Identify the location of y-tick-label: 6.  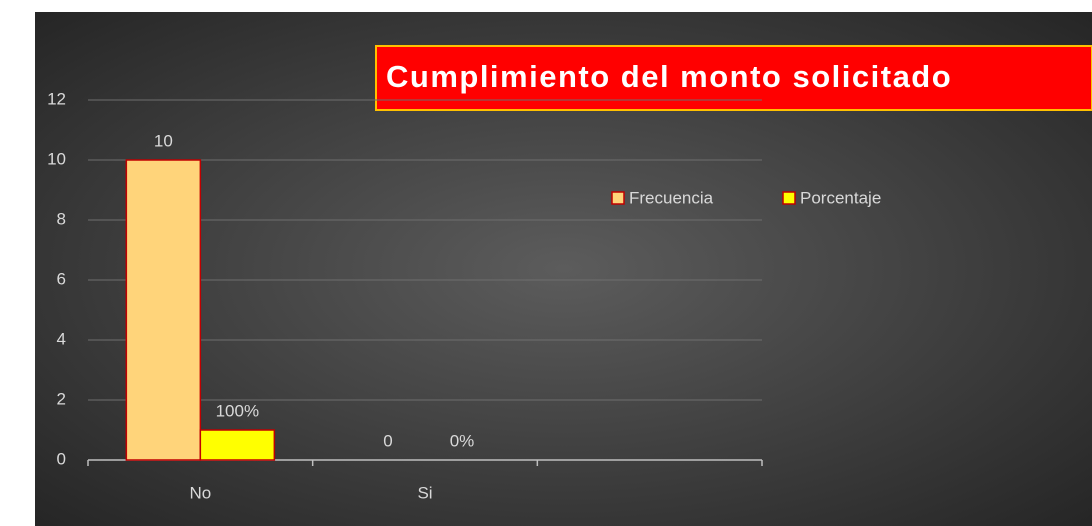
(61, 278).